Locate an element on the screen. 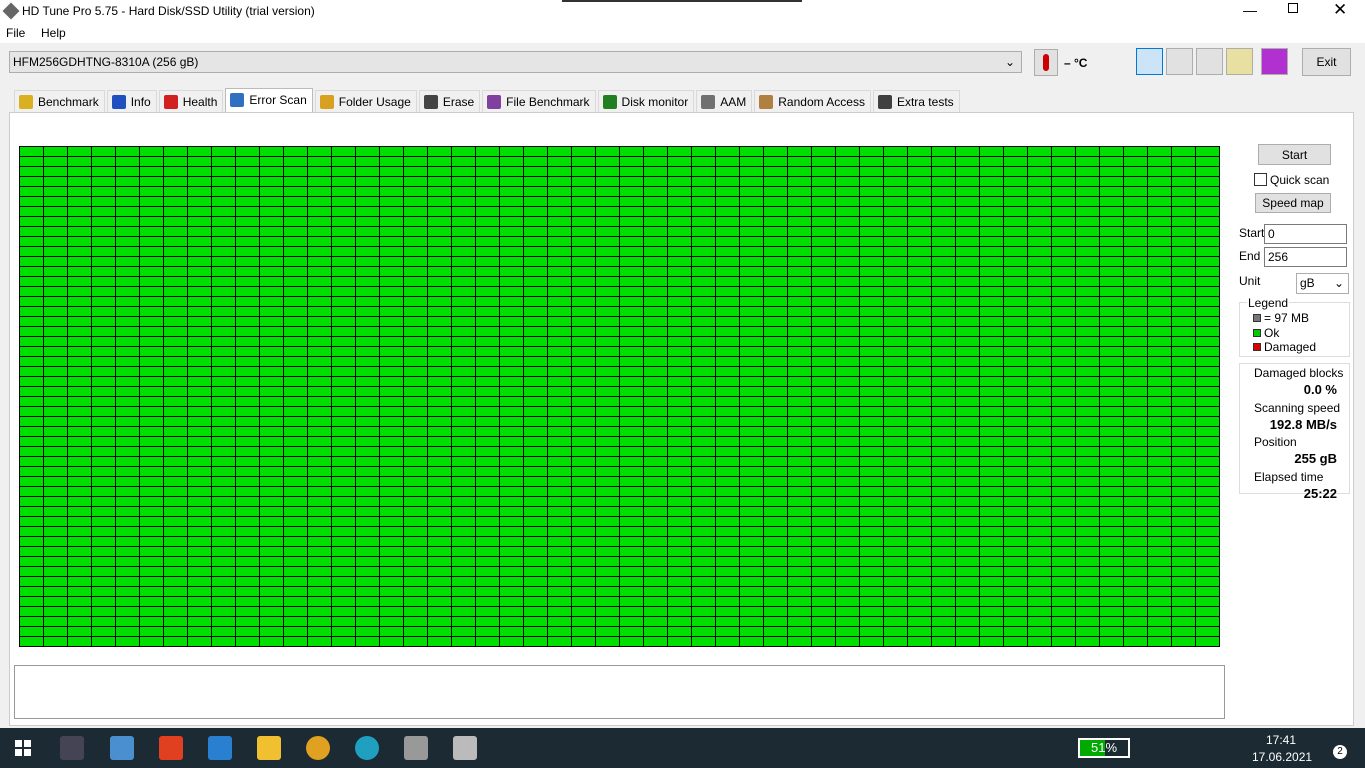 This screenshot has height=768, width=1365. unit-value: gB is located at coordinates (1307, 283).